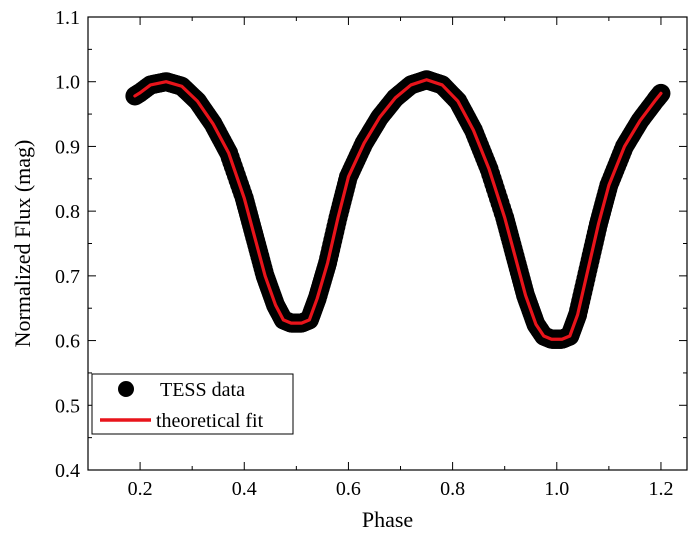 The image size is (697, 538). I want to click on y-tick-label: 1.1, so click(67, 18).